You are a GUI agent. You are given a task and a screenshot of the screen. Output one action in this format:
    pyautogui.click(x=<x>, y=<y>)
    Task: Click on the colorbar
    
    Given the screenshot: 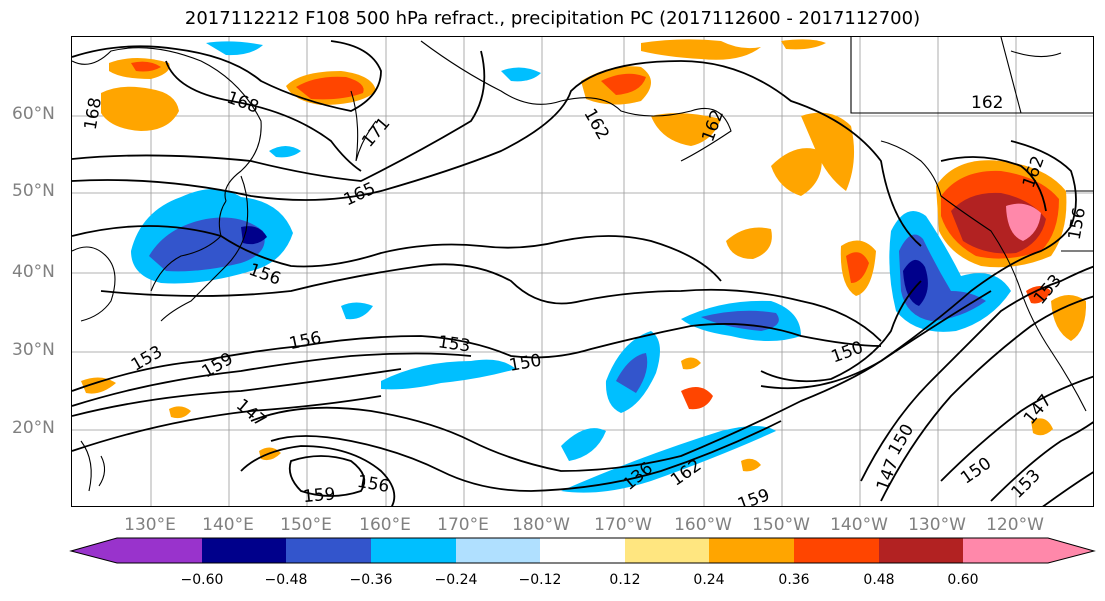 What is the action you would take?
    pyautogui.click(x=582, y=550)
    